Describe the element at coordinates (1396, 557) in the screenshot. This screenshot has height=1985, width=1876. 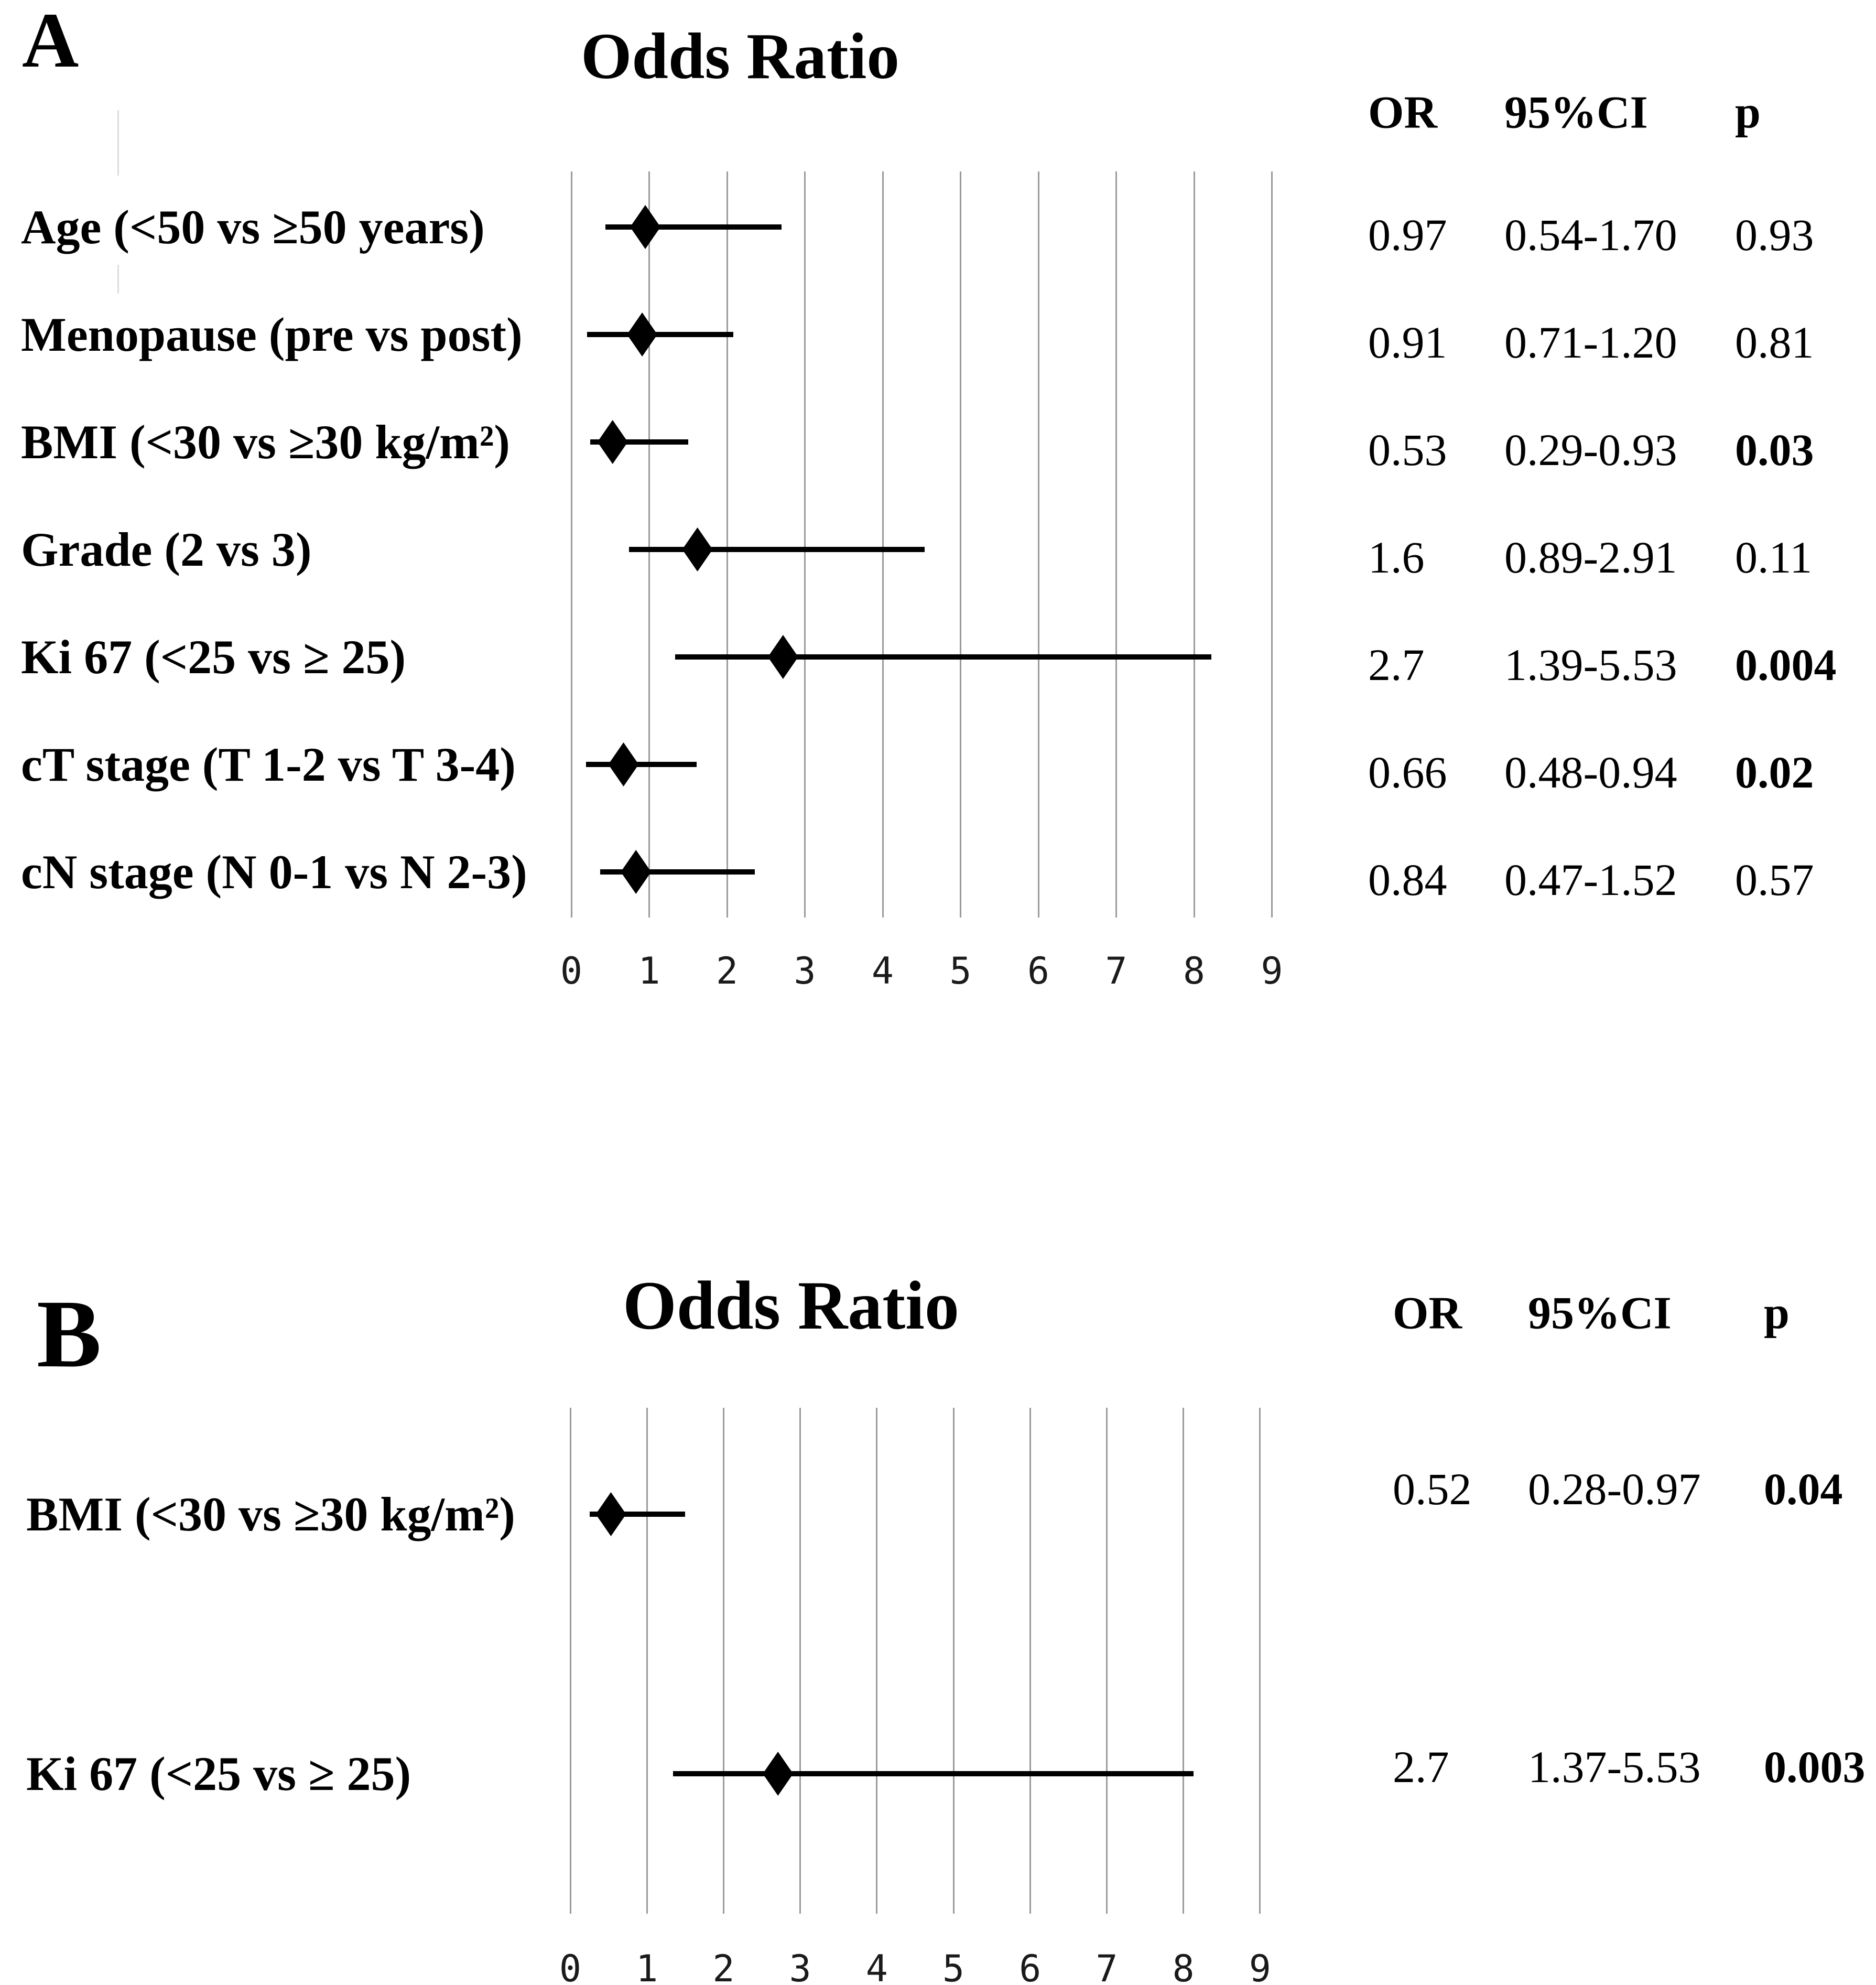
I see `table-cell-or: 1.6` at that location.